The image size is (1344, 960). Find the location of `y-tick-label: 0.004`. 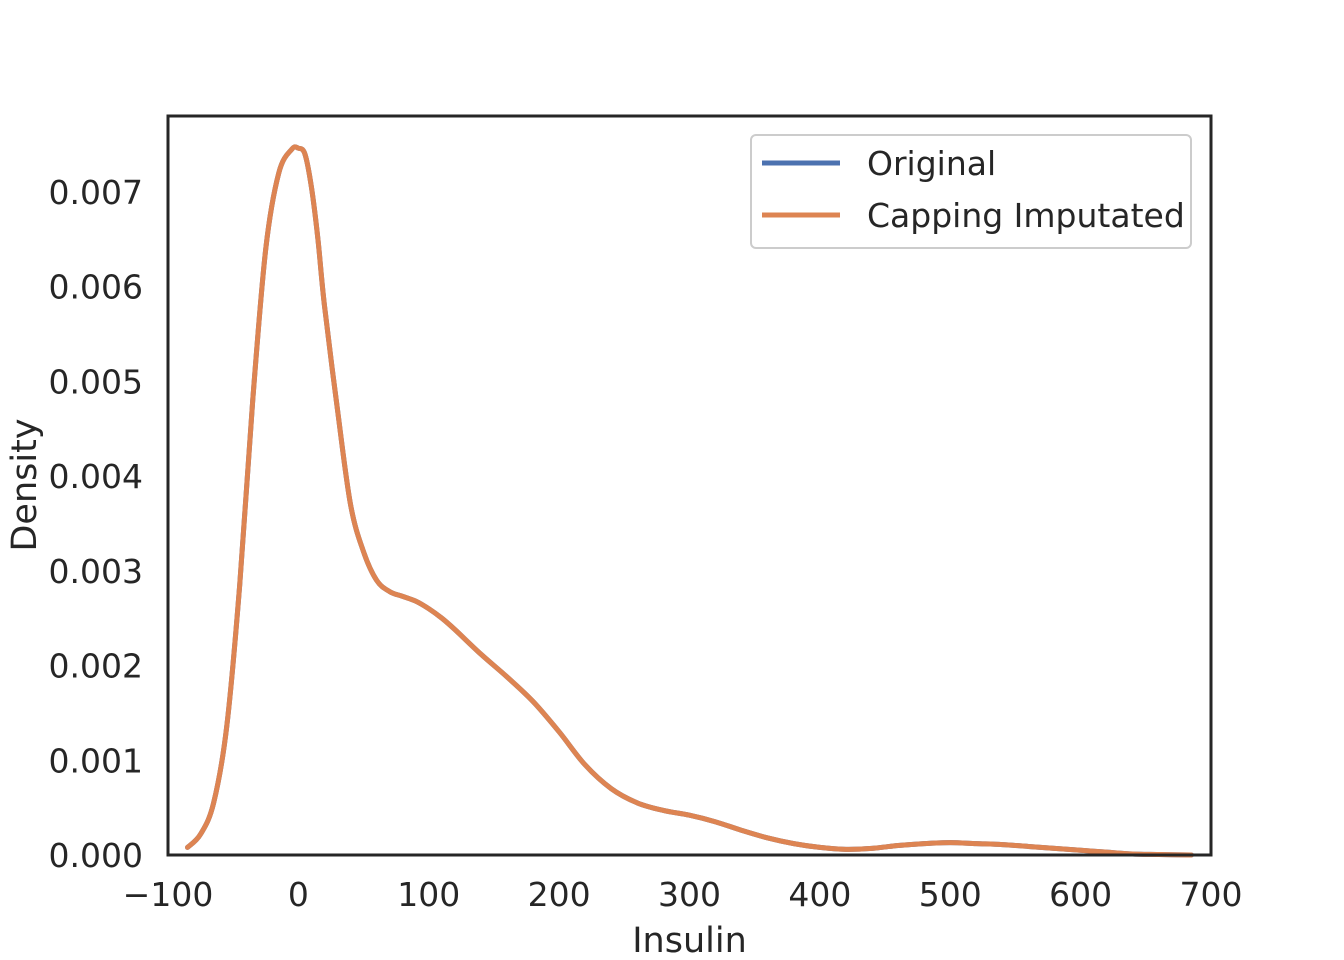

y-tick-label: 0.004 is located at coordinates (96, 476).